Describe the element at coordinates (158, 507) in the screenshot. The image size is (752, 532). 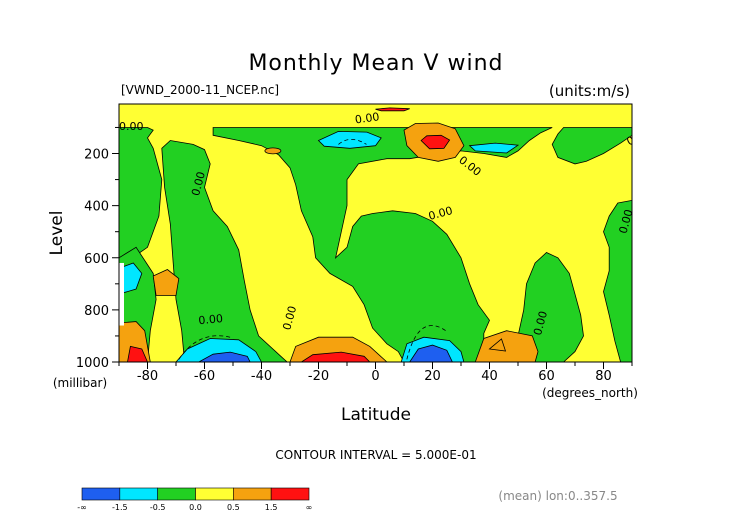
I see `colorbar-tick-label: -0.5` at that location.